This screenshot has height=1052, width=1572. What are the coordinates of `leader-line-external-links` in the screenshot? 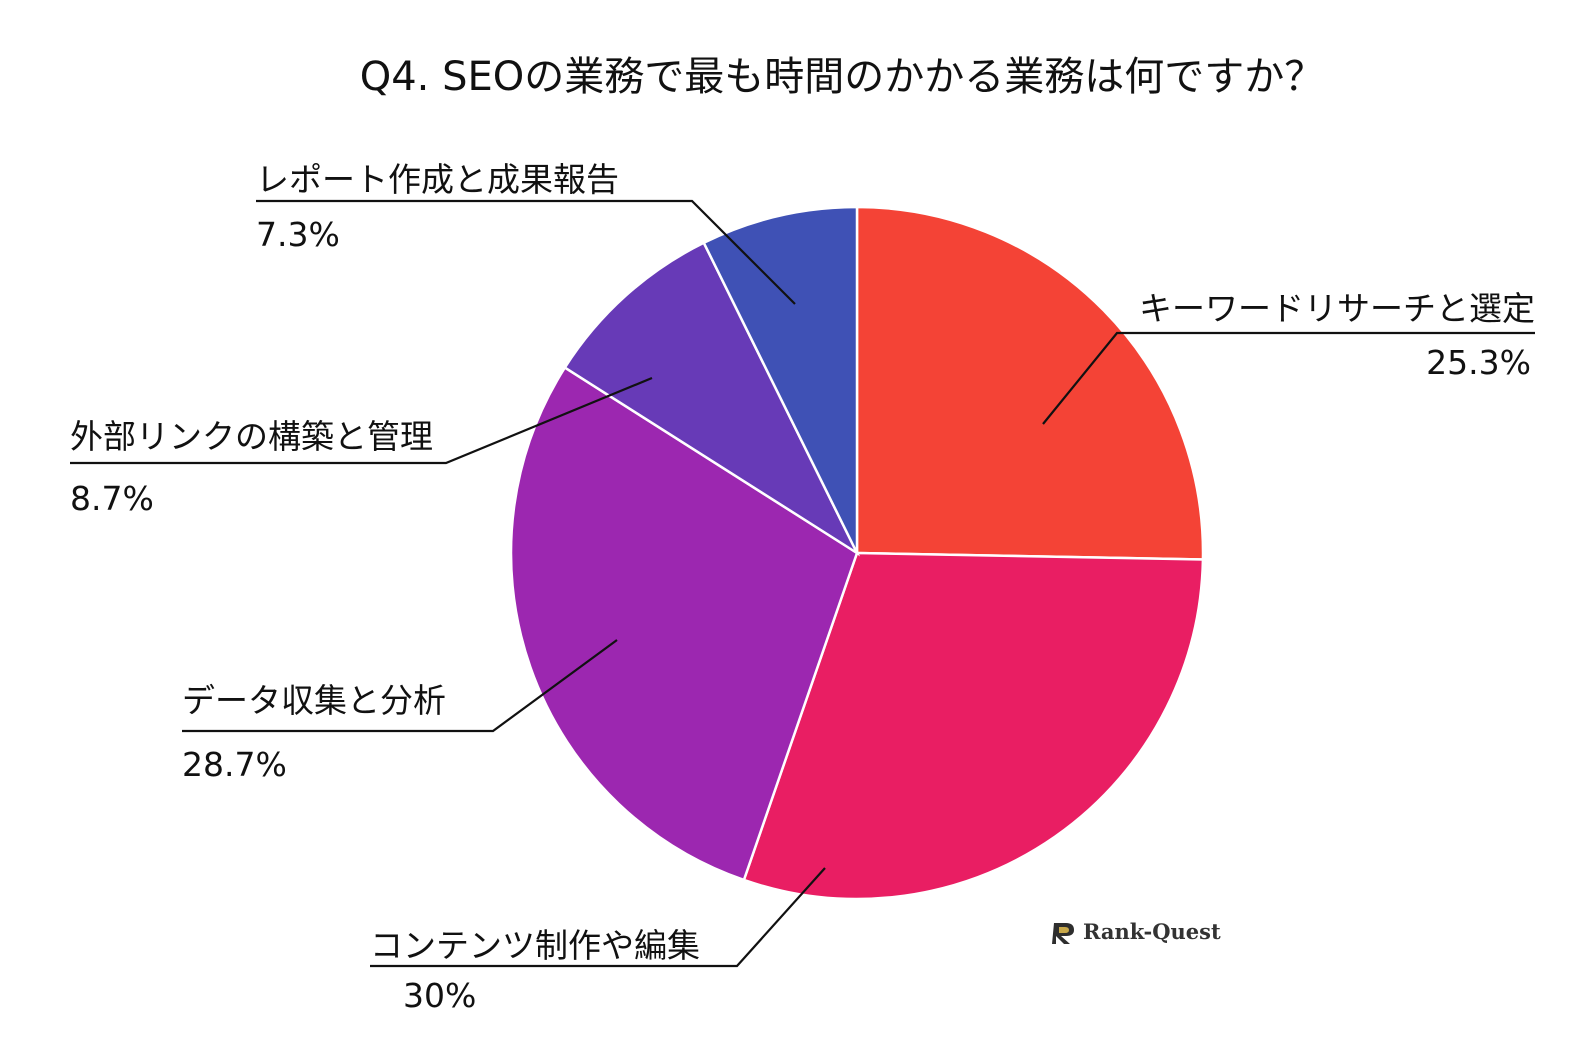 It's located at (361, 420).